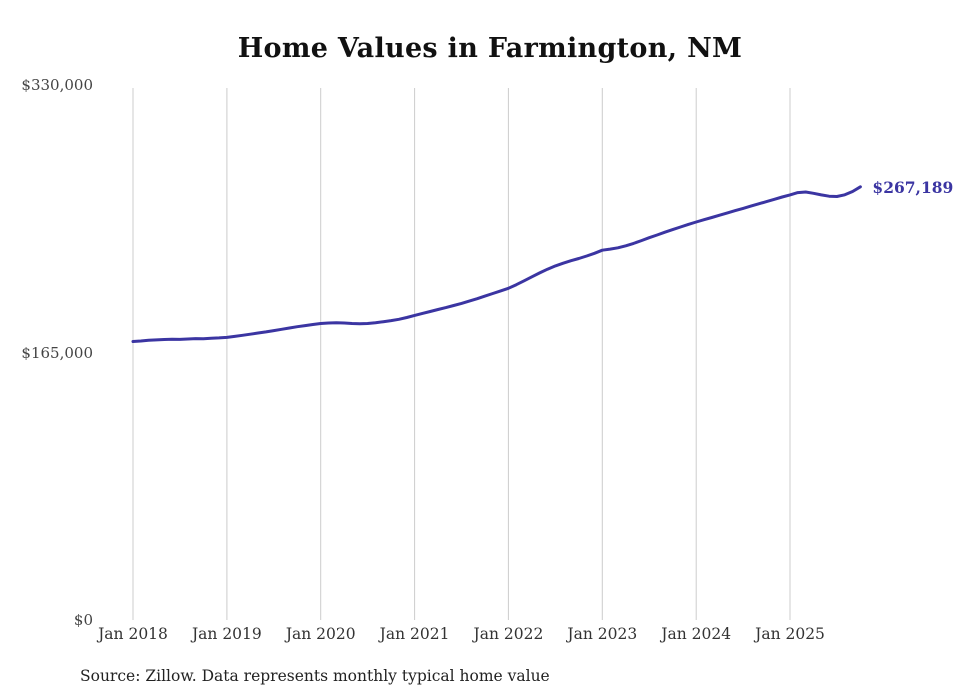  What do you see at coordinates (414, 634) in the screenshot?
I see `x-axis-tick: Jan 2021` at bounding box center [414, 634].